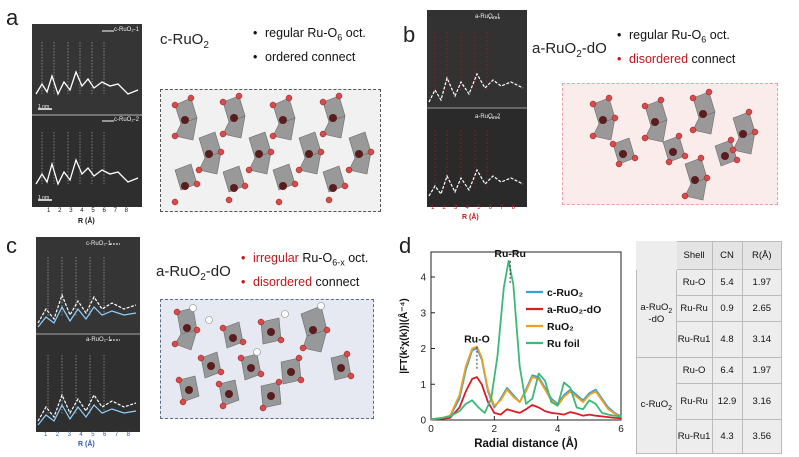 The width and height of the screenshot is (799, 457). I want to click on table-cell: 6.4, so click(727, 370).